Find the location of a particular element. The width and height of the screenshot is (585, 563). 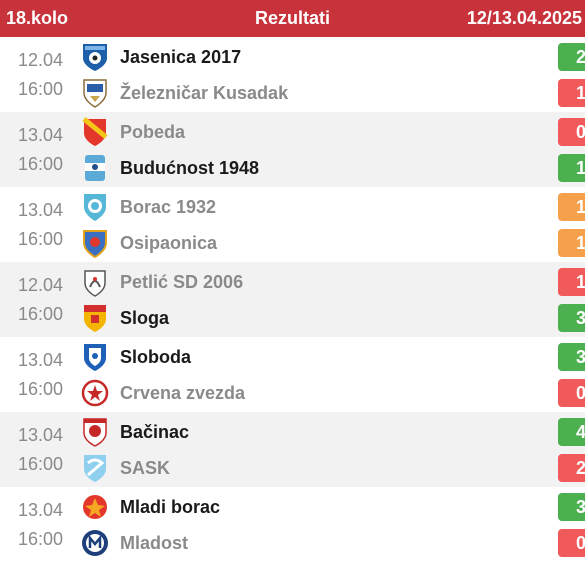

home-team-name: Jasenica 2017 is located at coordinates (181, 56).